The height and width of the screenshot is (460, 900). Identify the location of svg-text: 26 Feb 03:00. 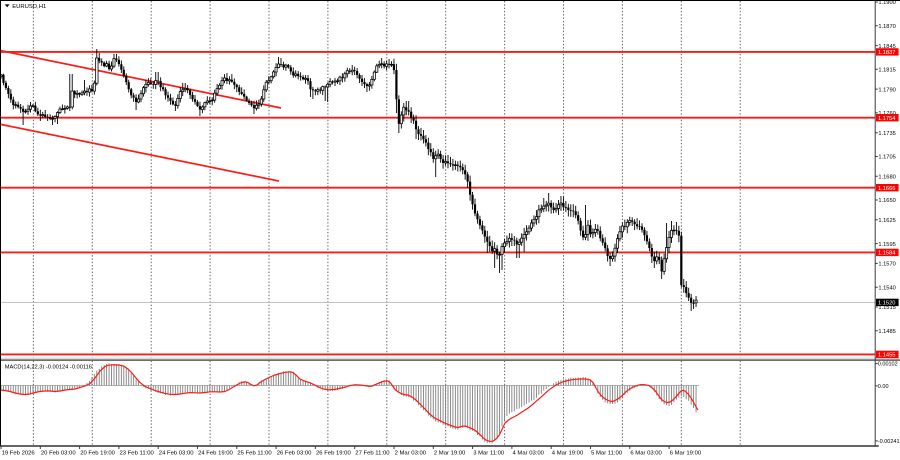
(294, 454).